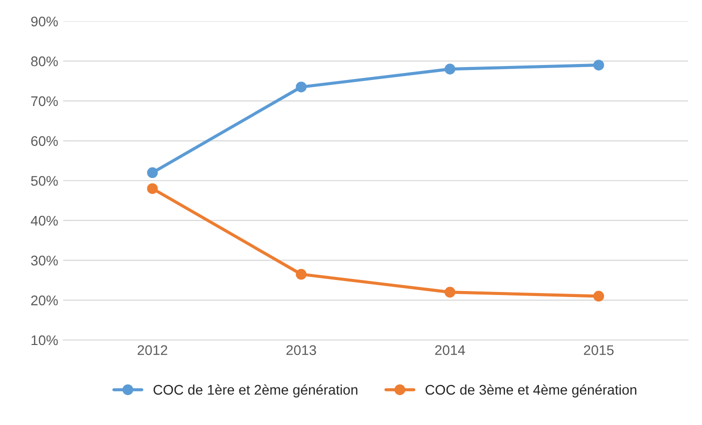 The width and height of the screenshot is (702, 425). What do you see at coordinates (44, 21) in the screenshot?
I see `y-tick-label: 90%` at bounding box center [44, 21].